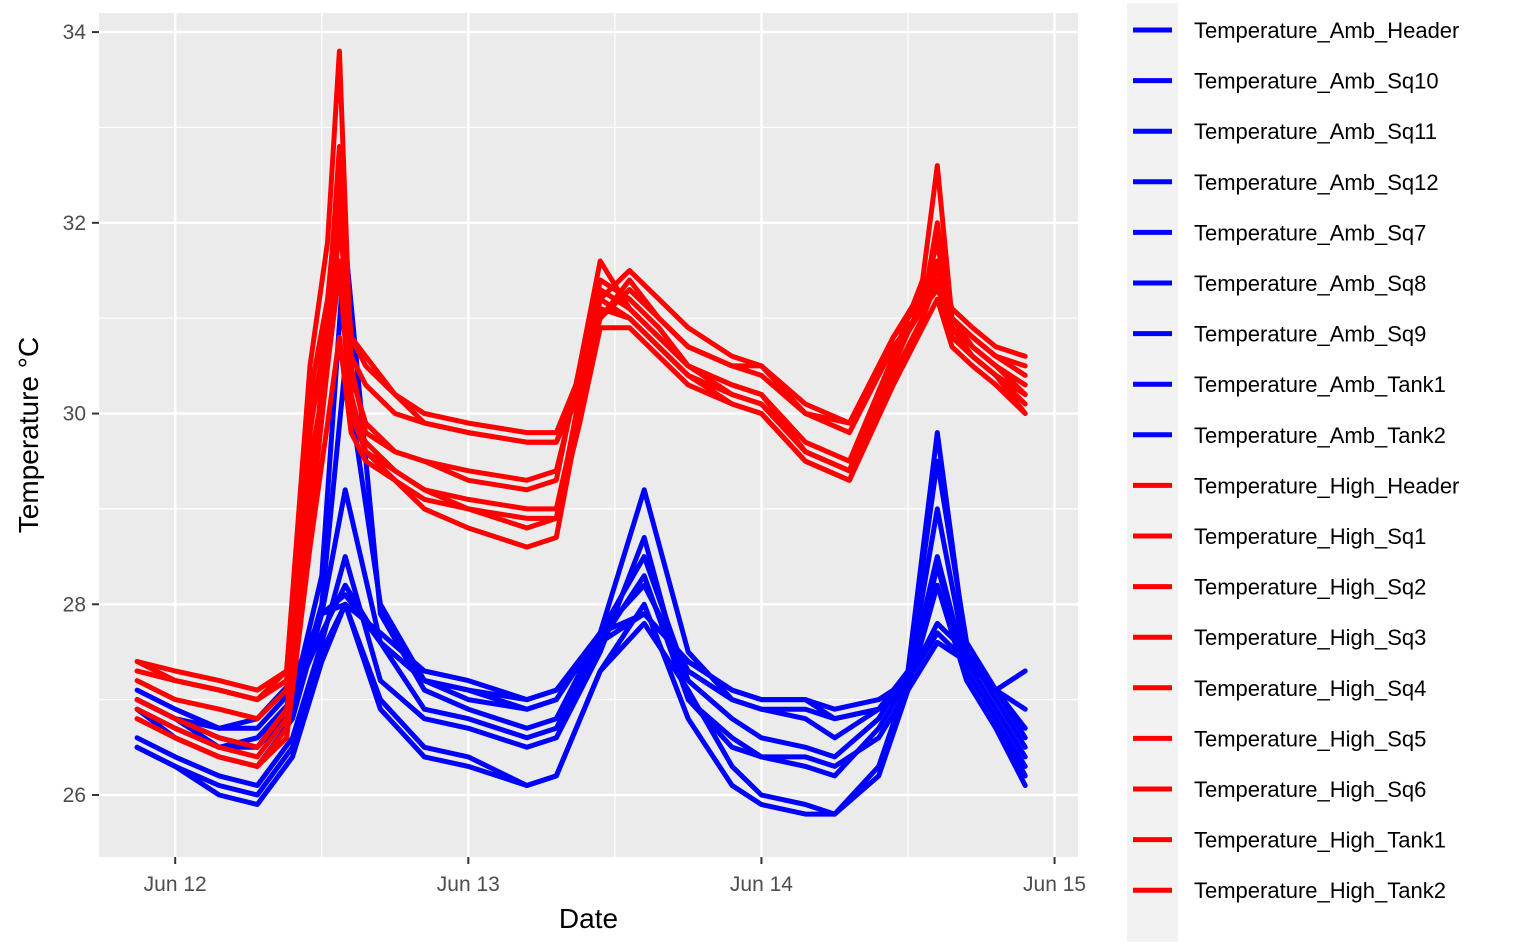  I want to click on x-tick-label: Jun 14, so click(761, 884).